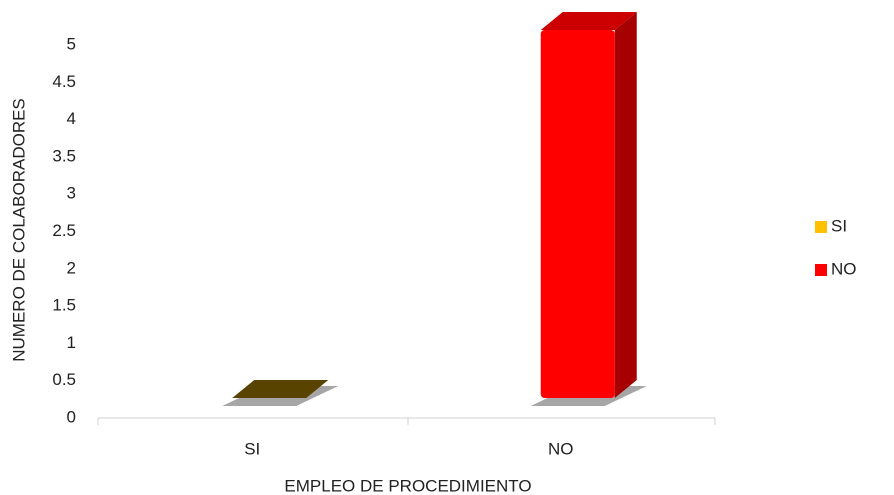 This screenshot has width=894, height=495. What do you see at coordinates (407, 485) in the screenshot?
I see `x-axis-title: EMPLEO DE PROCEDIMIENTO` at bounding box center [407, 485].